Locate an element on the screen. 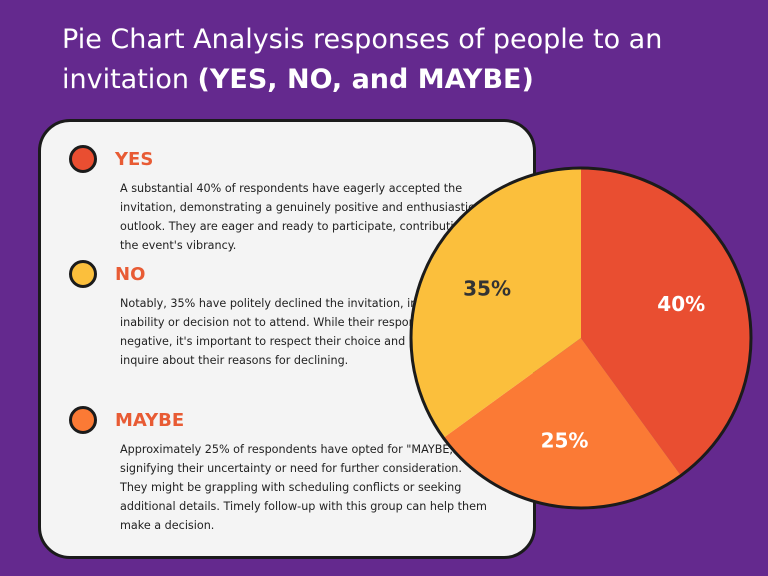 The image size is (768, 576). pie-label-maybe: 25% is located at coordinates (565, 441).